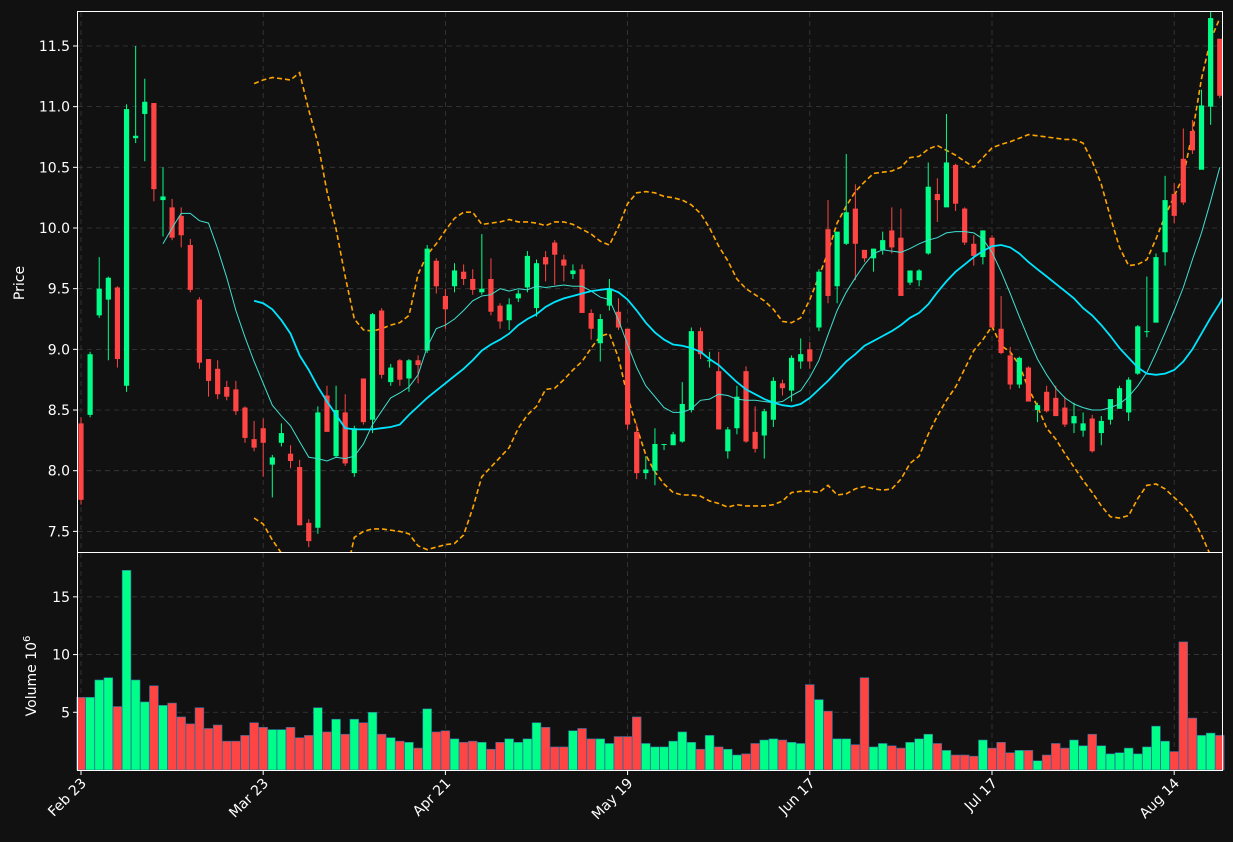  Describe the element at coordinates (54, 168) in the screenshot. I see `price-tick-label: 10.5` at that location.